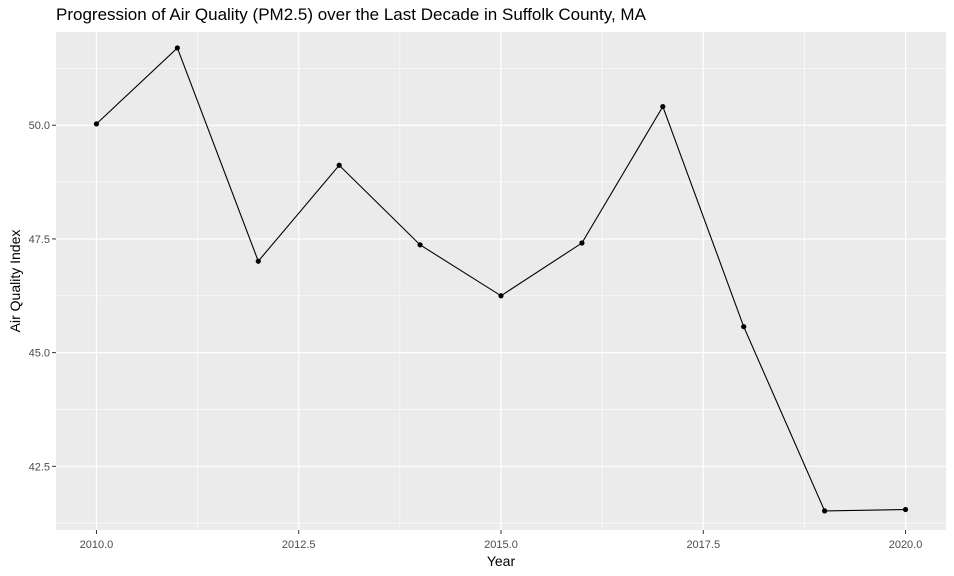 The image size is (954, 576). Describe the element at coordinates (15, 281) in the screenshot. I see `y-axis-title: Air Quality Index` at that location.